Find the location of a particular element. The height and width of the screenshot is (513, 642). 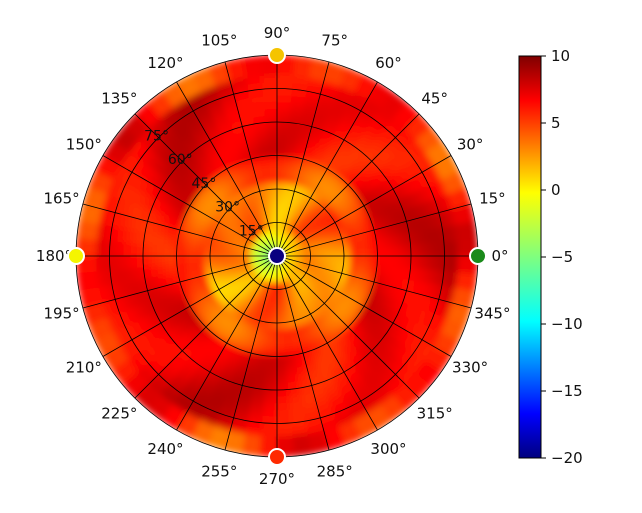

angular-tick-label: 120° is located at coordinates (165, 63).